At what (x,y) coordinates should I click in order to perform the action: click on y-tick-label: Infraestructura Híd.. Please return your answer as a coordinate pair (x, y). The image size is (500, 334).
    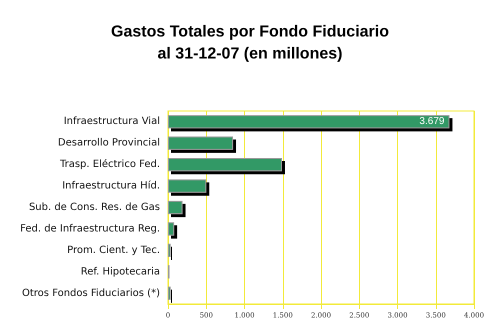
    Looking at the image, I should click on (111, 186).